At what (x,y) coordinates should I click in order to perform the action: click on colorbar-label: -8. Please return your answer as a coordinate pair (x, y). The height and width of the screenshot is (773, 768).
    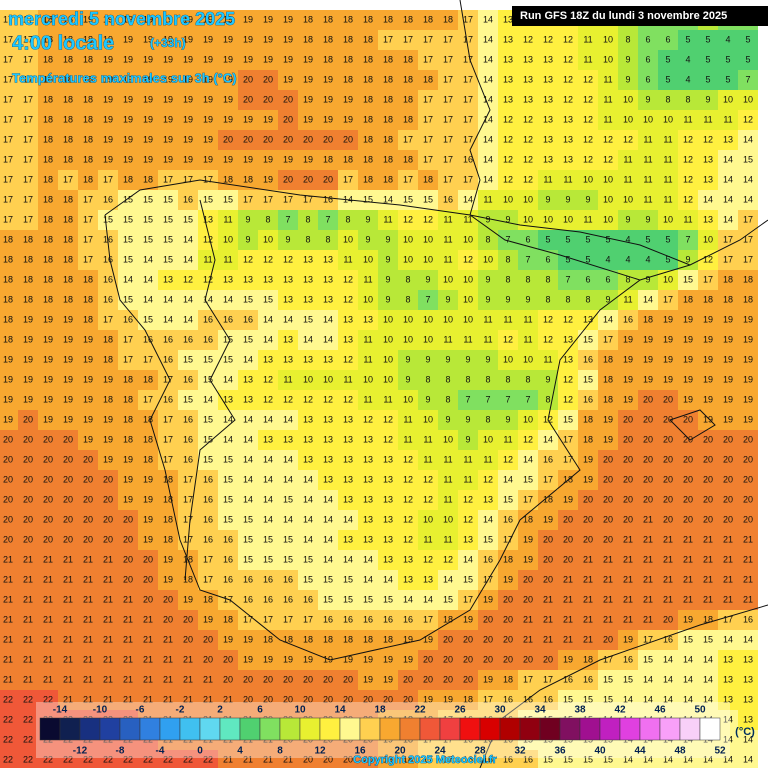
    Looking at the image, I should click on (120, 751).